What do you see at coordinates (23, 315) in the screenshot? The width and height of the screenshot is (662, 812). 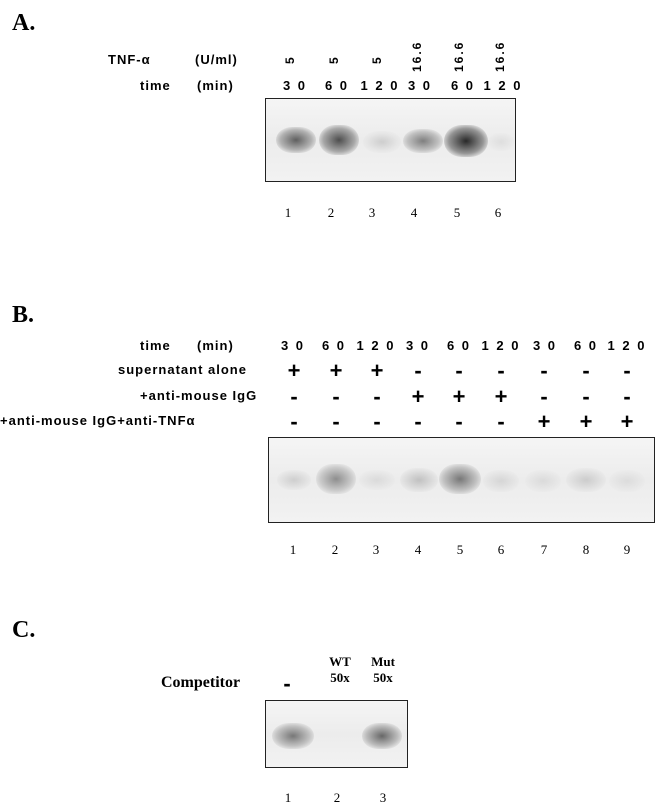 I see `panel-b-label: B.` at bounding box center [23, 315].